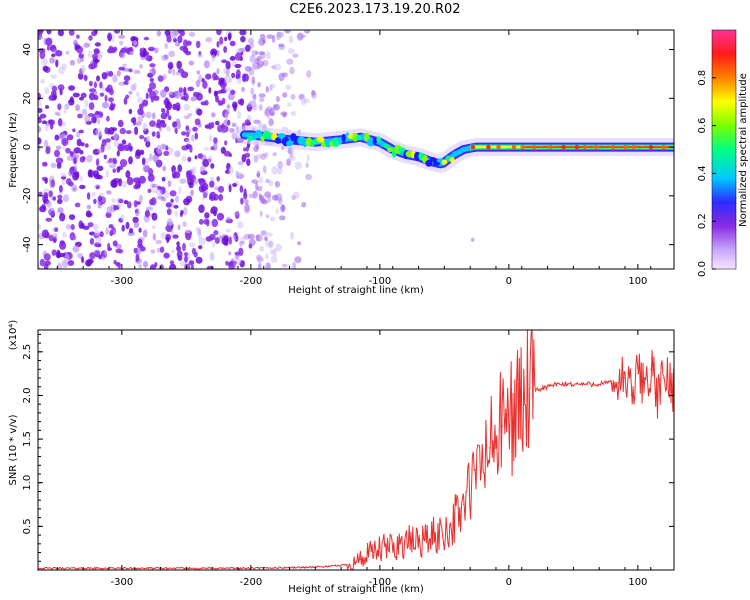 This screenshot has width=750, height=600. Describe the element at coordinates (625, 147) in the screenshot. I see `ridge-hotspot` at that location.